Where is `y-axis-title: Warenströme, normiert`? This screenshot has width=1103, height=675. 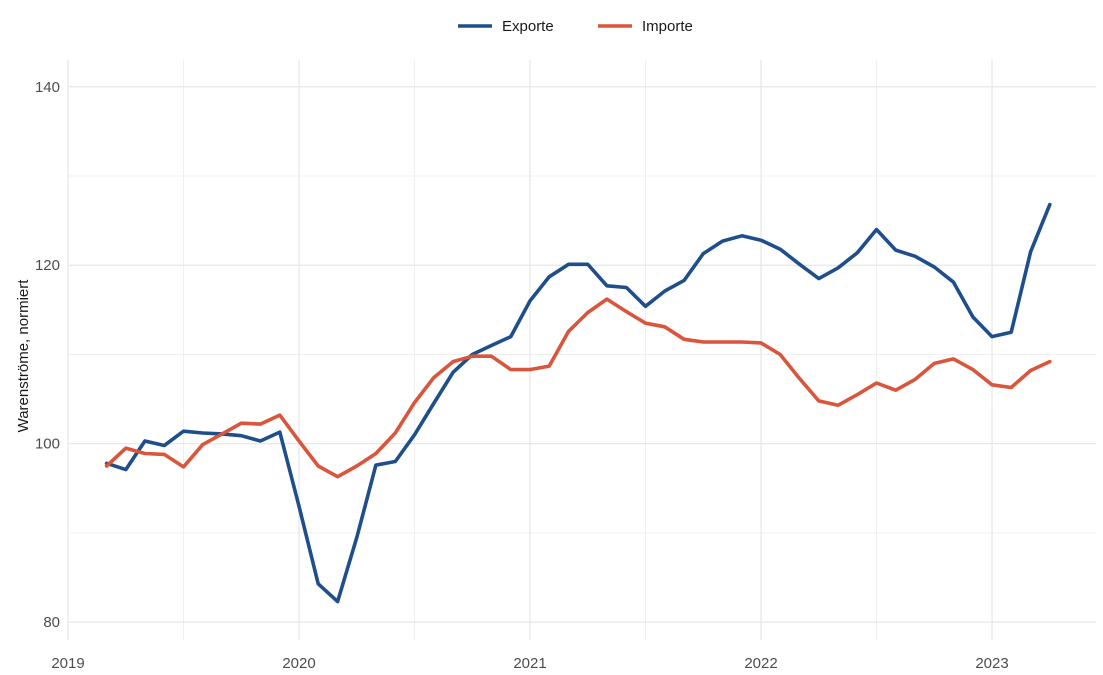
y-axis-title: Warenströme, normiert is located at coordinates (23, 356).